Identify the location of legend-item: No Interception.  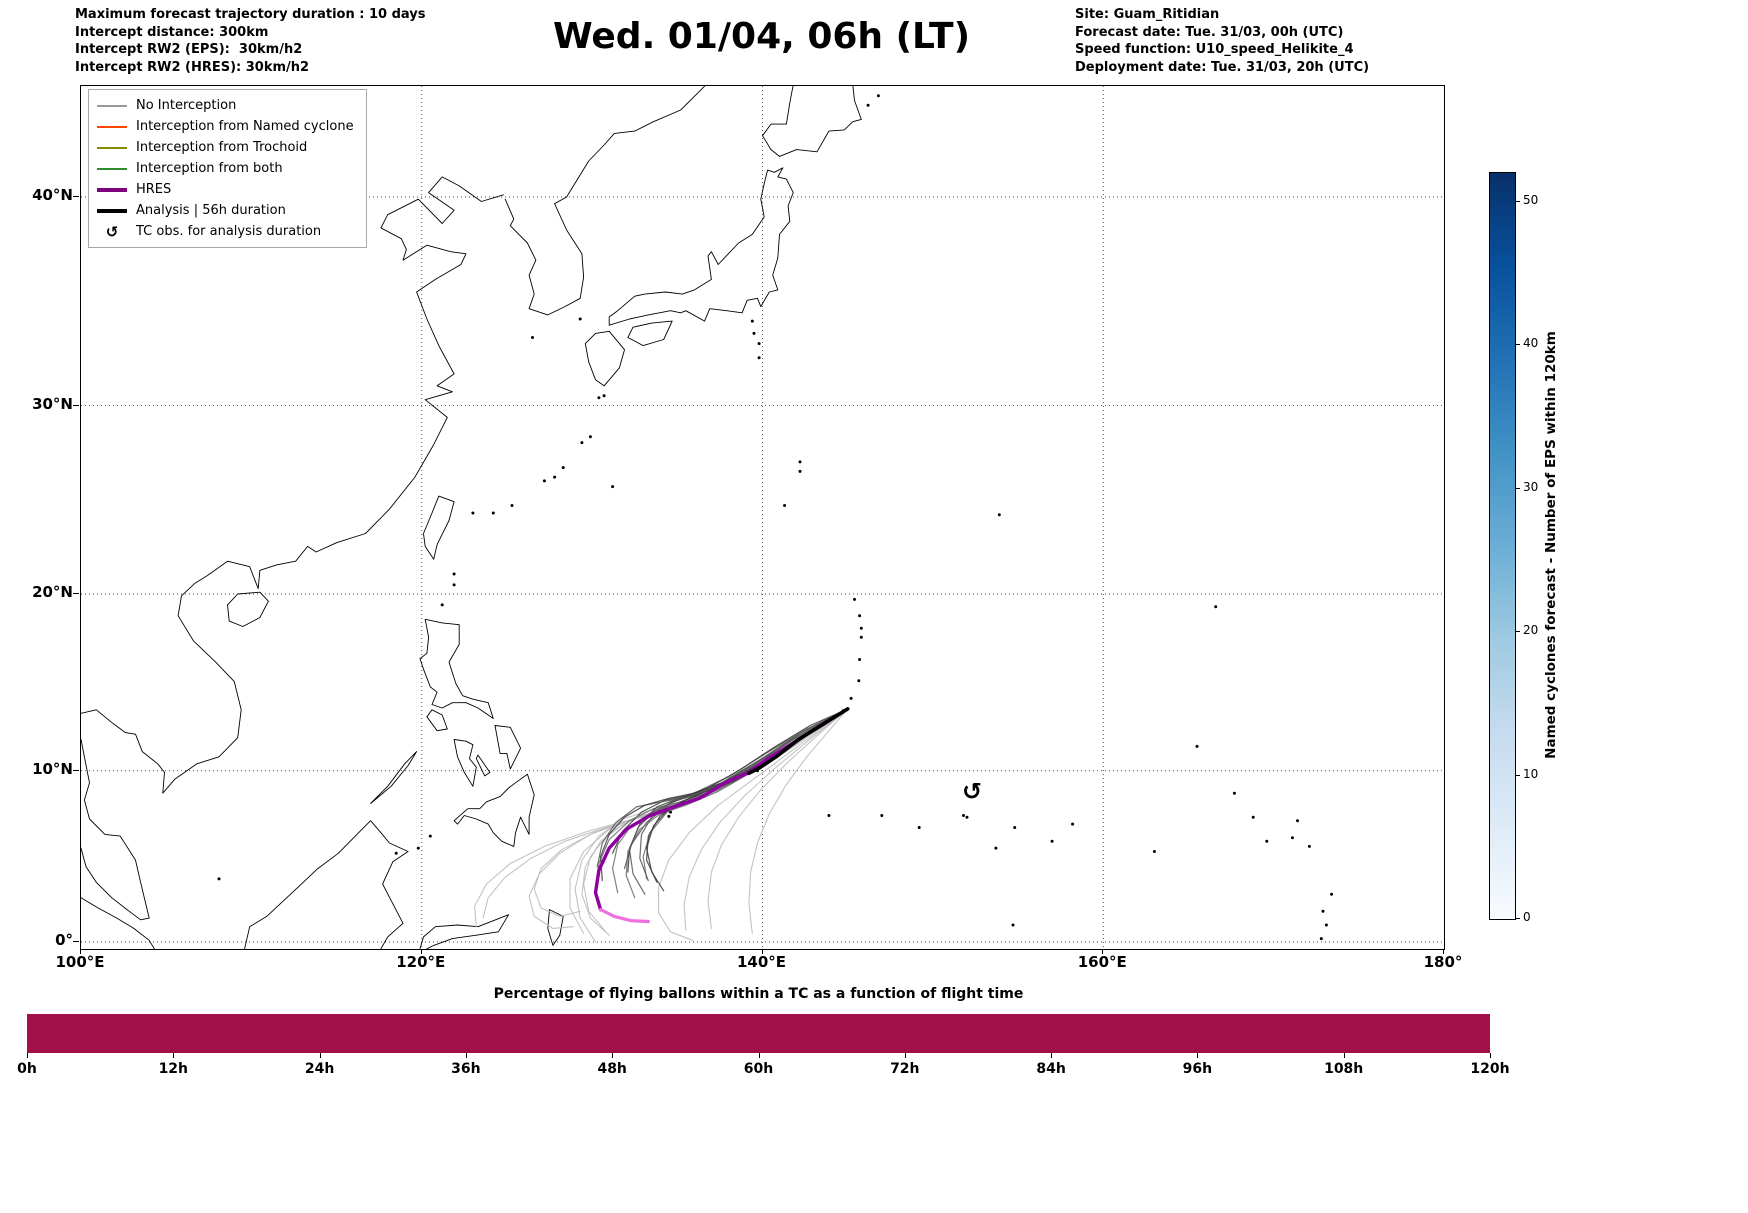
(225, 105).